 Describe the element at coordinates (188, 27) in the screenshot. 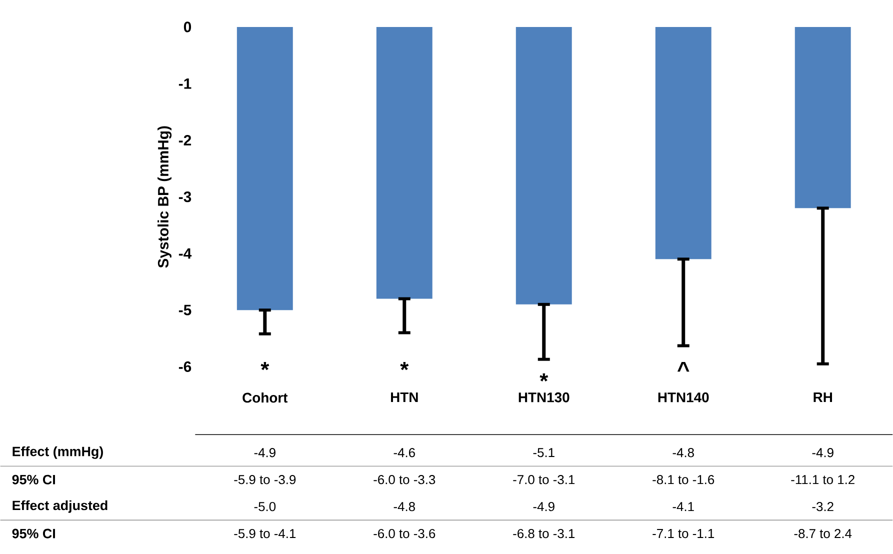

I see `y-tick-label: 0` at that location.